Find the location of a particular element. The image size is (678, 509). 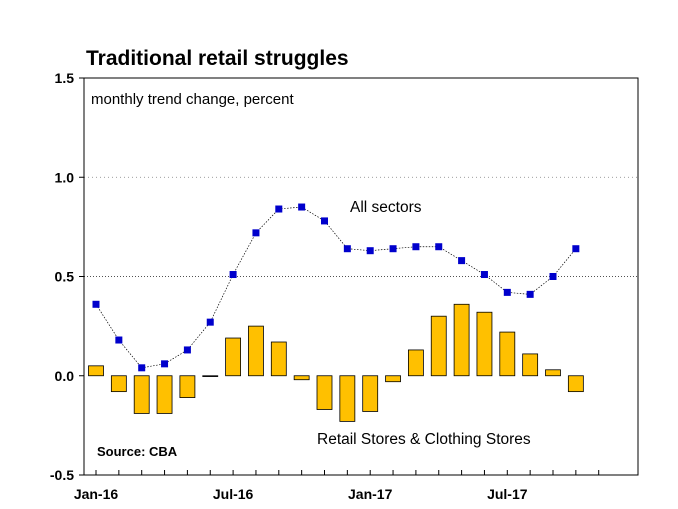

x-tick-label: Jan-17 is located at coordinates (370, 494).